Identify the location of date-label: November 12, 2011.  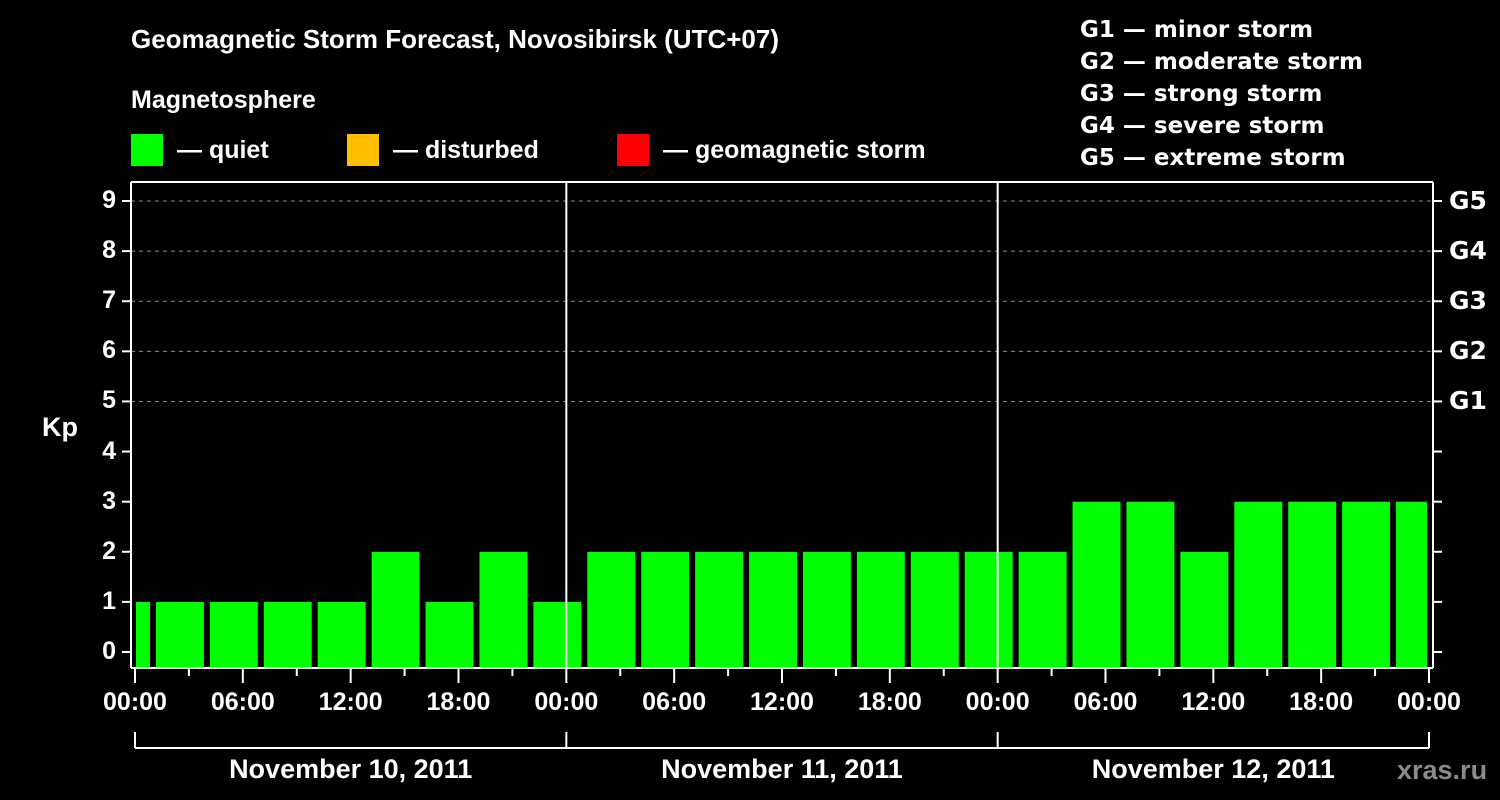
(1213, 769).